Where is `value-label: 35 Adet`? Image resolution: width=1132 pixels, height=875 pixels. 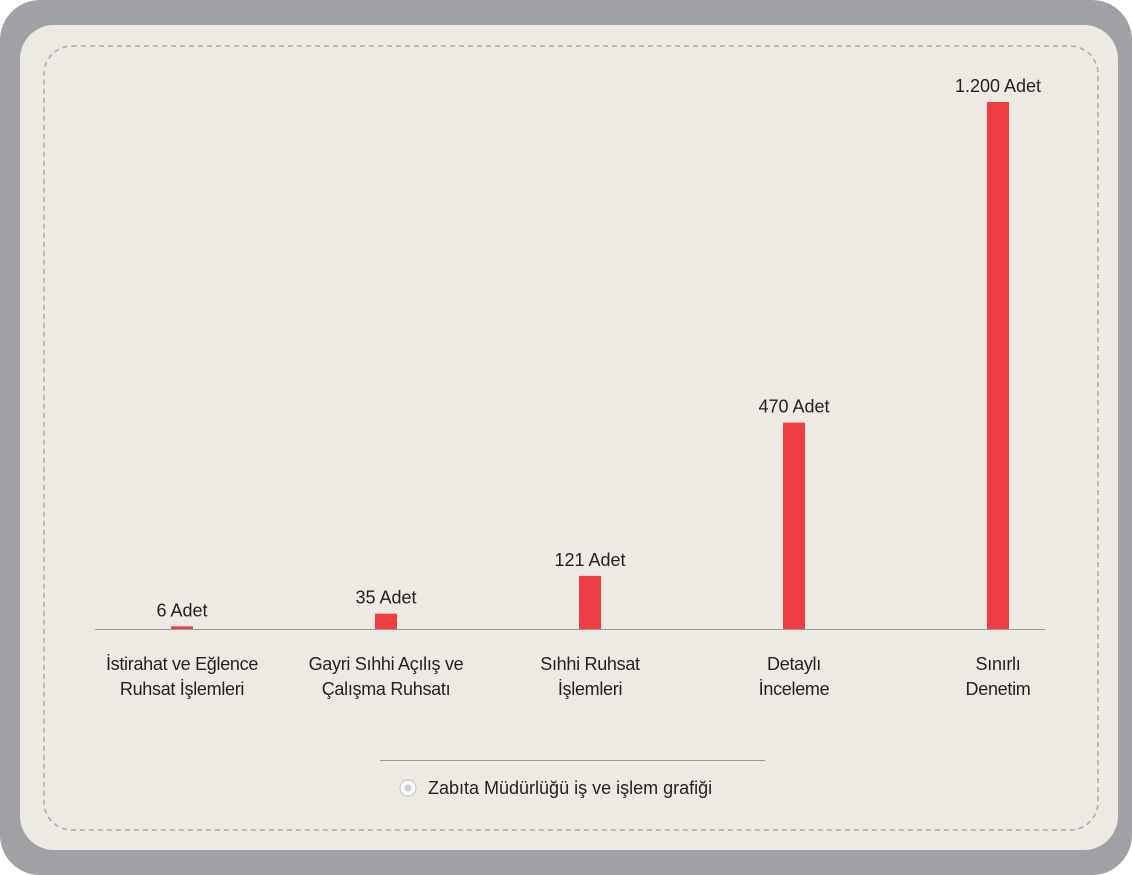 value-label: 35 Adet is located at coordinates (385, 598).